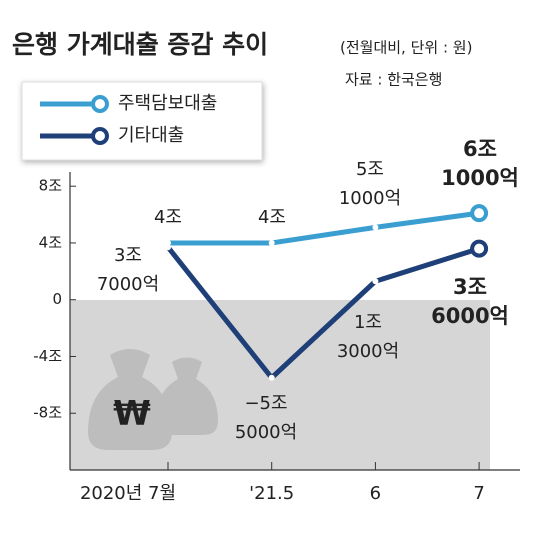 Image resolution: width=540 pixels, height=537 pixels. Describe the element at coordinates (51, 242) in the screenshot. I see `y-tick-label: 4조` at that location.